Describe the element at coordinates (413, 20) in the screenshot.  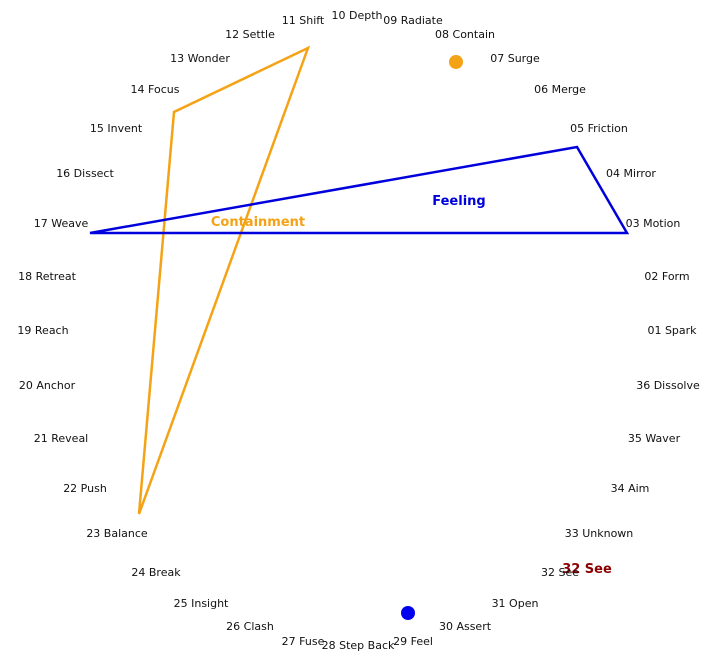
I see `label-09-radiate: 09 Radiate` at that location.